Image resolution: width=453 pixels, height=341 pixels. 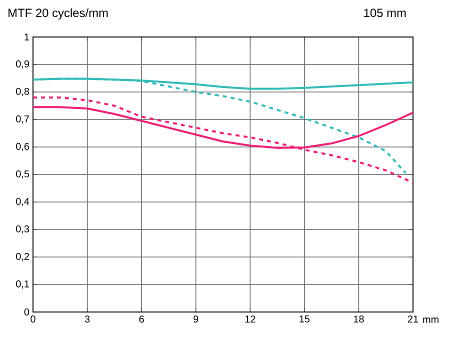 What do you see at coordinates (22, 119) in the screenshot?
I see `y-tick-label: 0,7` at bounding box center [22, 119].